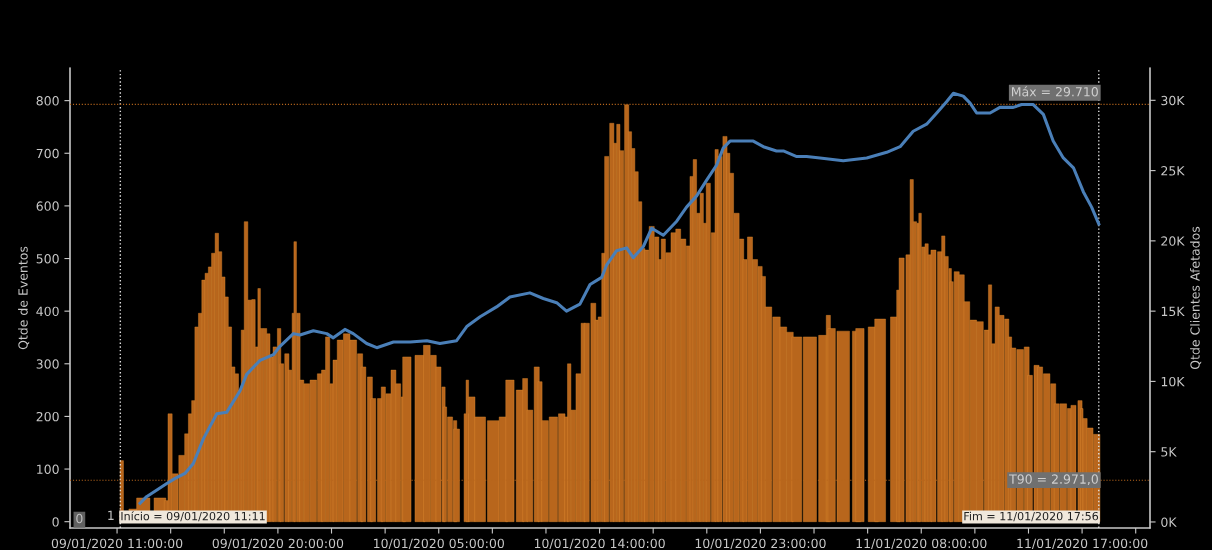  What do you see at coordinates (1173, 100) in the screenshot?
I see `y2-tick-label: 30K` at bounding box center [1173, 100].